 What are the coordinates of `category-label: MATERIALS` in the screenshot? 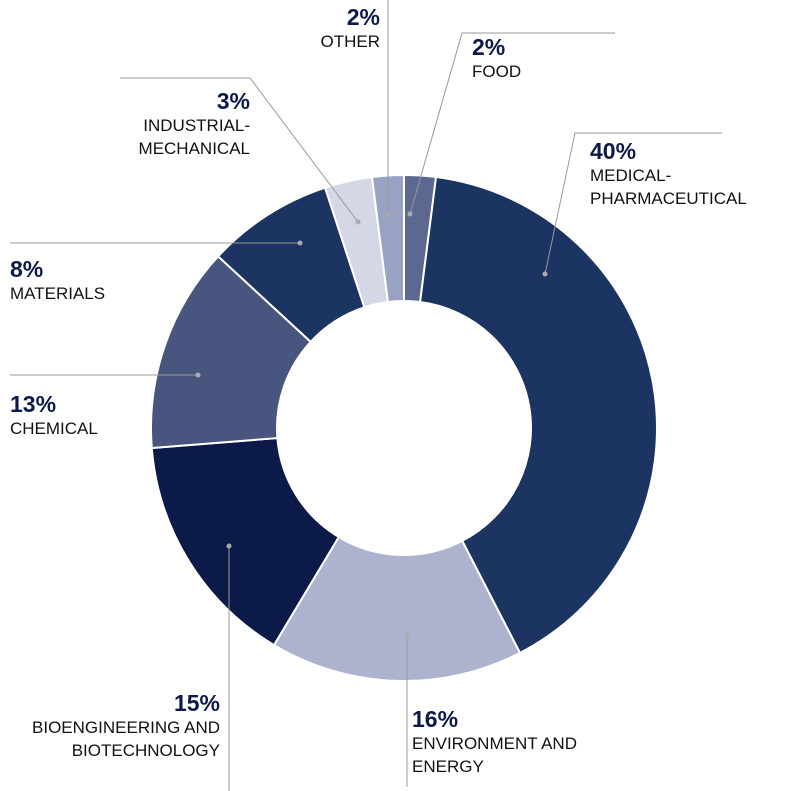 It's located at (58, 293).